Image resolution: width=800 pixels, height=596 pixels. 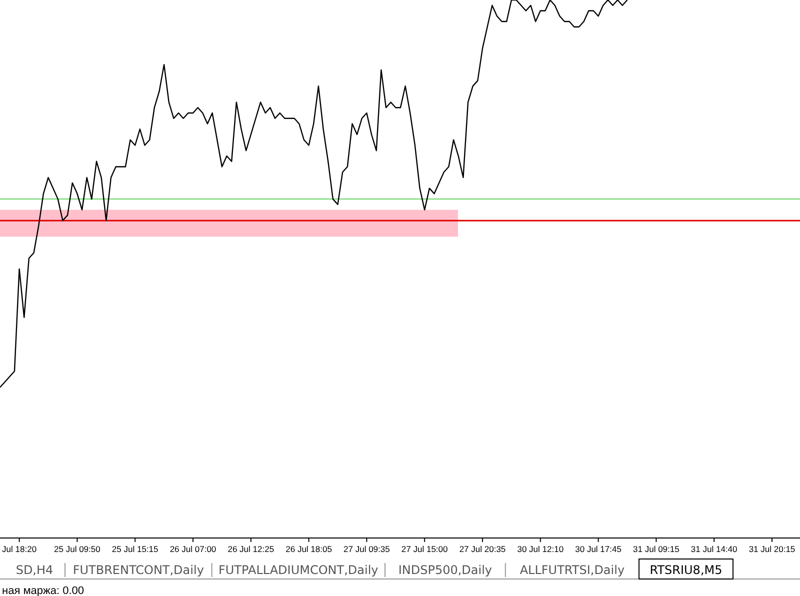 What do you see at coordinates (482, 549) in the screenshot?
I see `x-tick-label: 27 Jul 20:35` at bounding box center [482, 549].